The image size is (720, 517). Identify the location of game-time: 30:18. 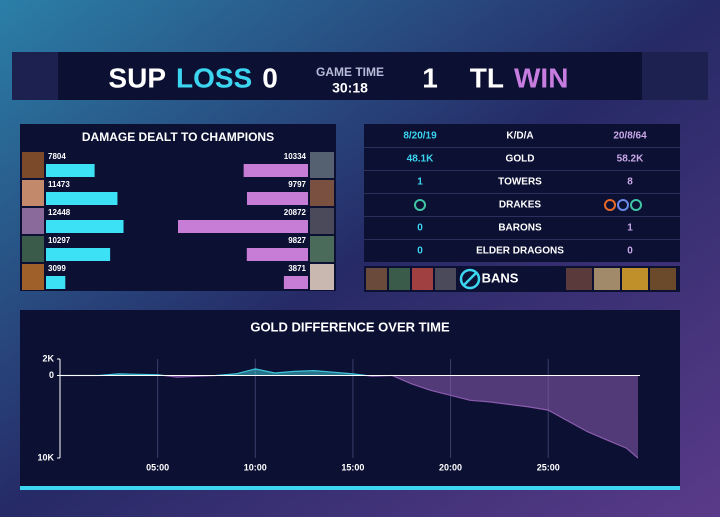
(350, 88).